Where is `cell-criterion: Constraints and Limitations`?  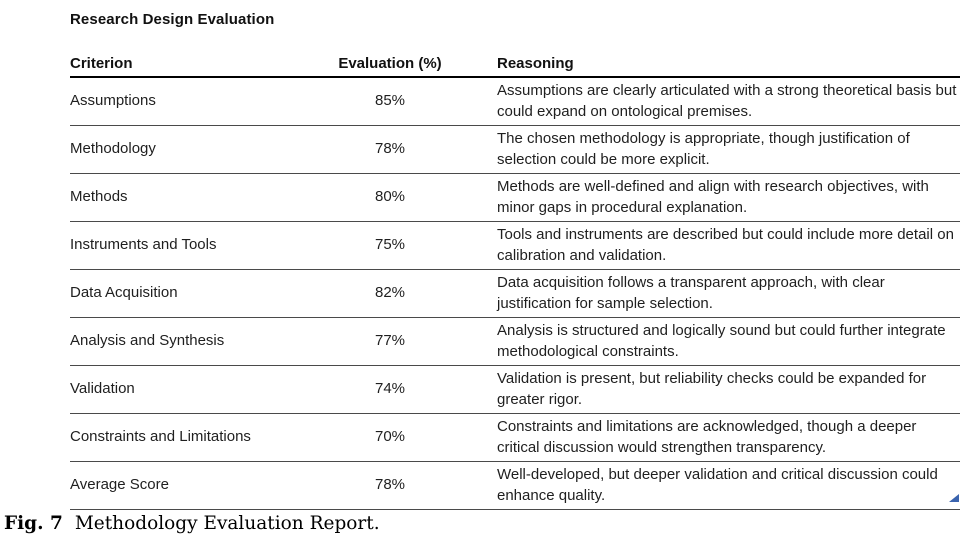 cell-criterion: Constraints and Limitations is located at coordinates (160, 437).